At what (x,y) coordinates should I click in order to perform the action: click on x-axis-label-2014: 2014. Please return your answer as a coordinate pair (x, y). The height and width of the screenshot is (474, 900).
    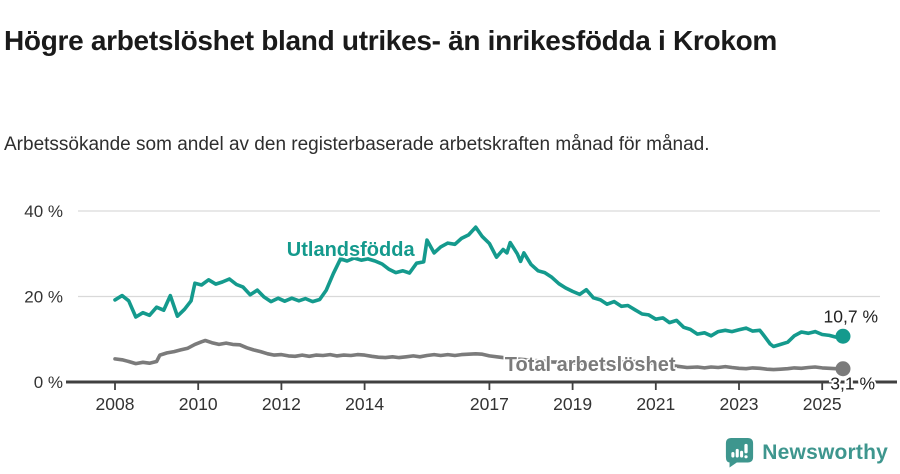
    Looking at the image, I should click on (364, 404).